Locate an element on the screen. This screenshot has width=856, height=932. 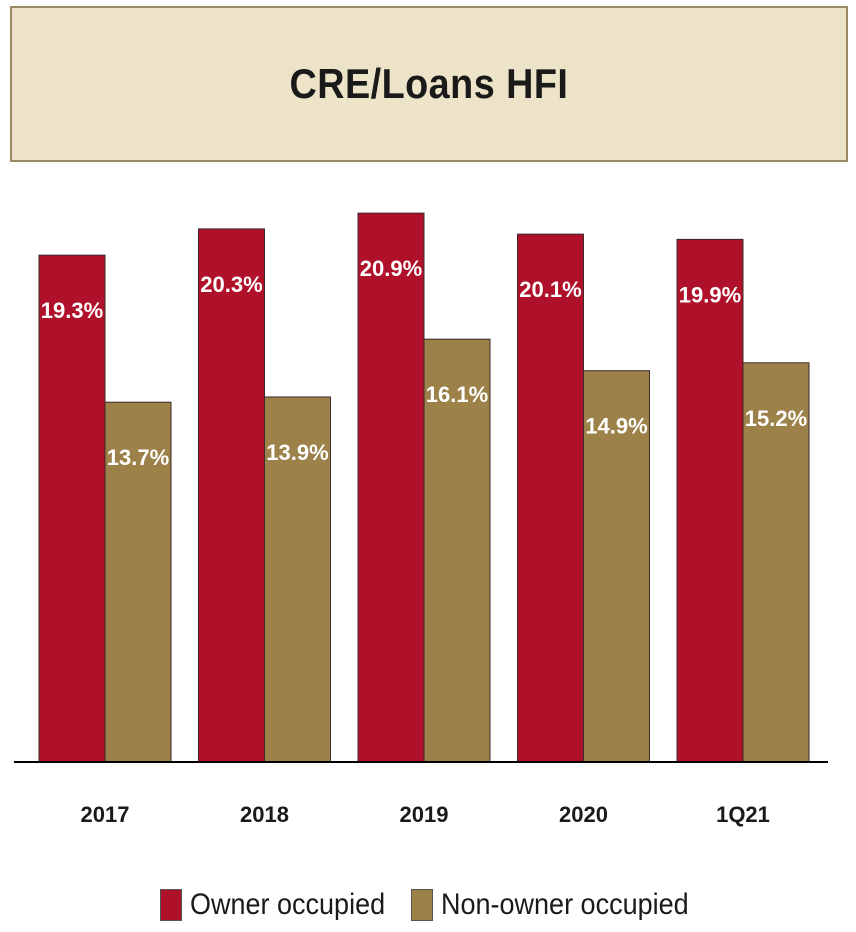
bar-owner-2020 is located at coordinates (550, 498).